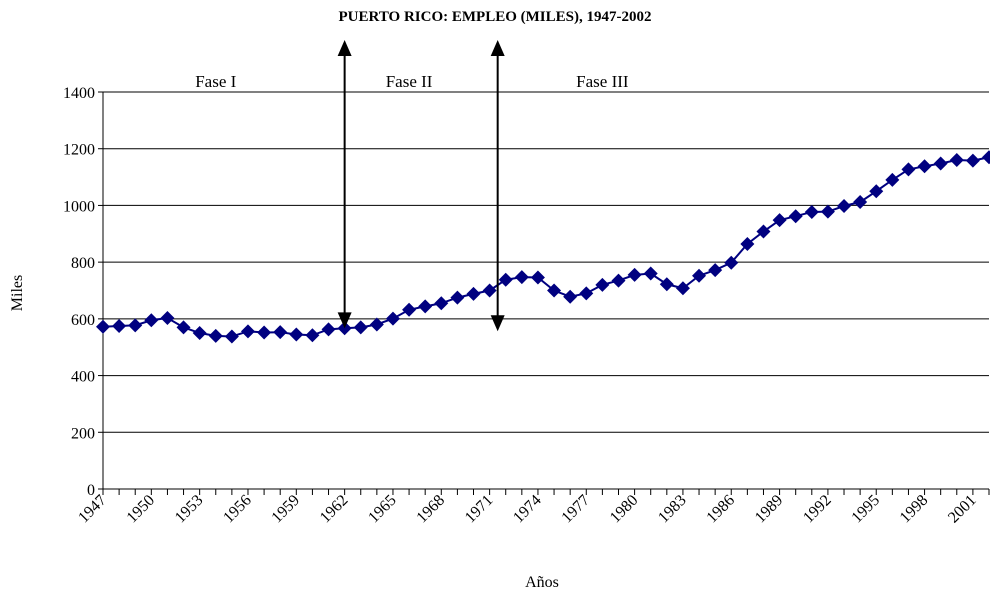 The width and height of the screenshot is (990, 595). Describe the element at coordinates (542, 582) in the screenshot. I see `x-axis-label: Años` at that location.